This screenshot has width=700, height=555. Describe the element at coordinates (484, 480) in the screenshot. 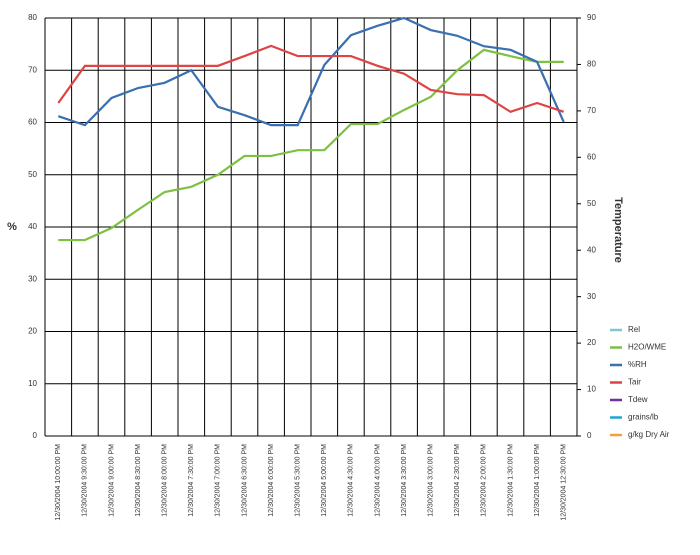

I see `x-tick-label: 12/30/2004 2:00:00 PM` at that location.